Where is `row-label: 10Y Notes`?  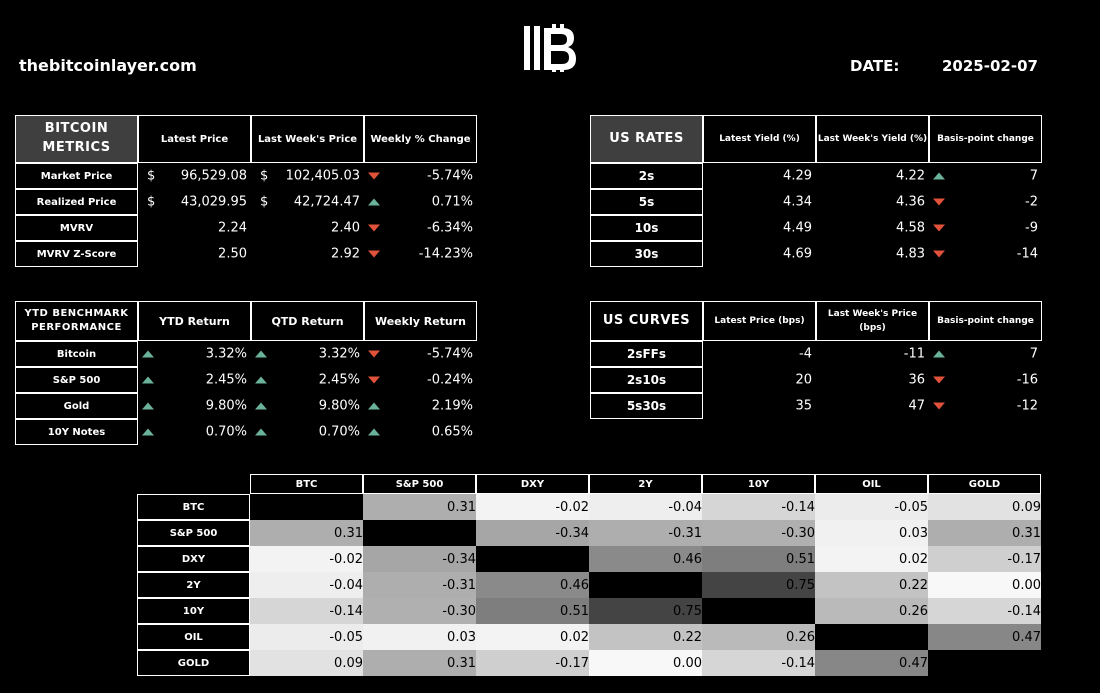
row-label: 10Y Notes is located at coordinates (76, 432).